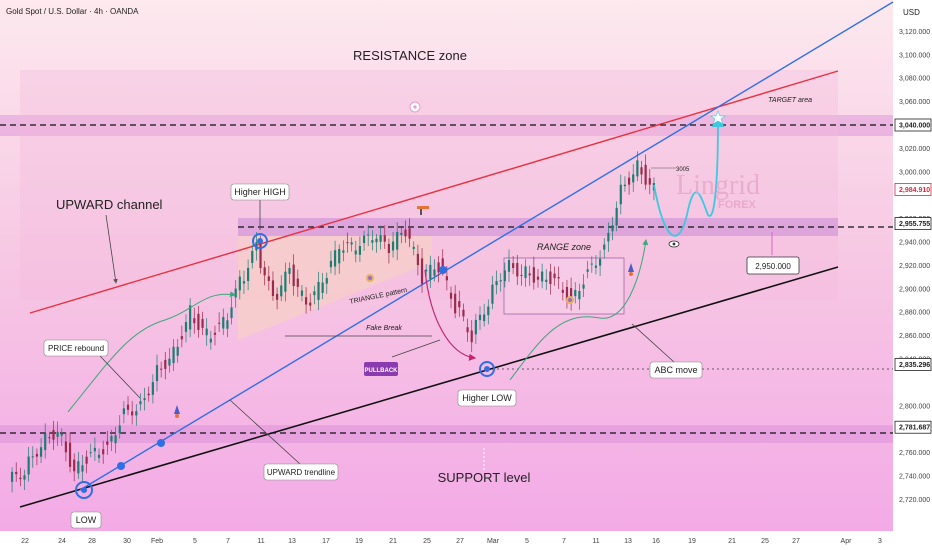  I want to click on higher-high-callout: Higher HIGH, so click(260, 192).